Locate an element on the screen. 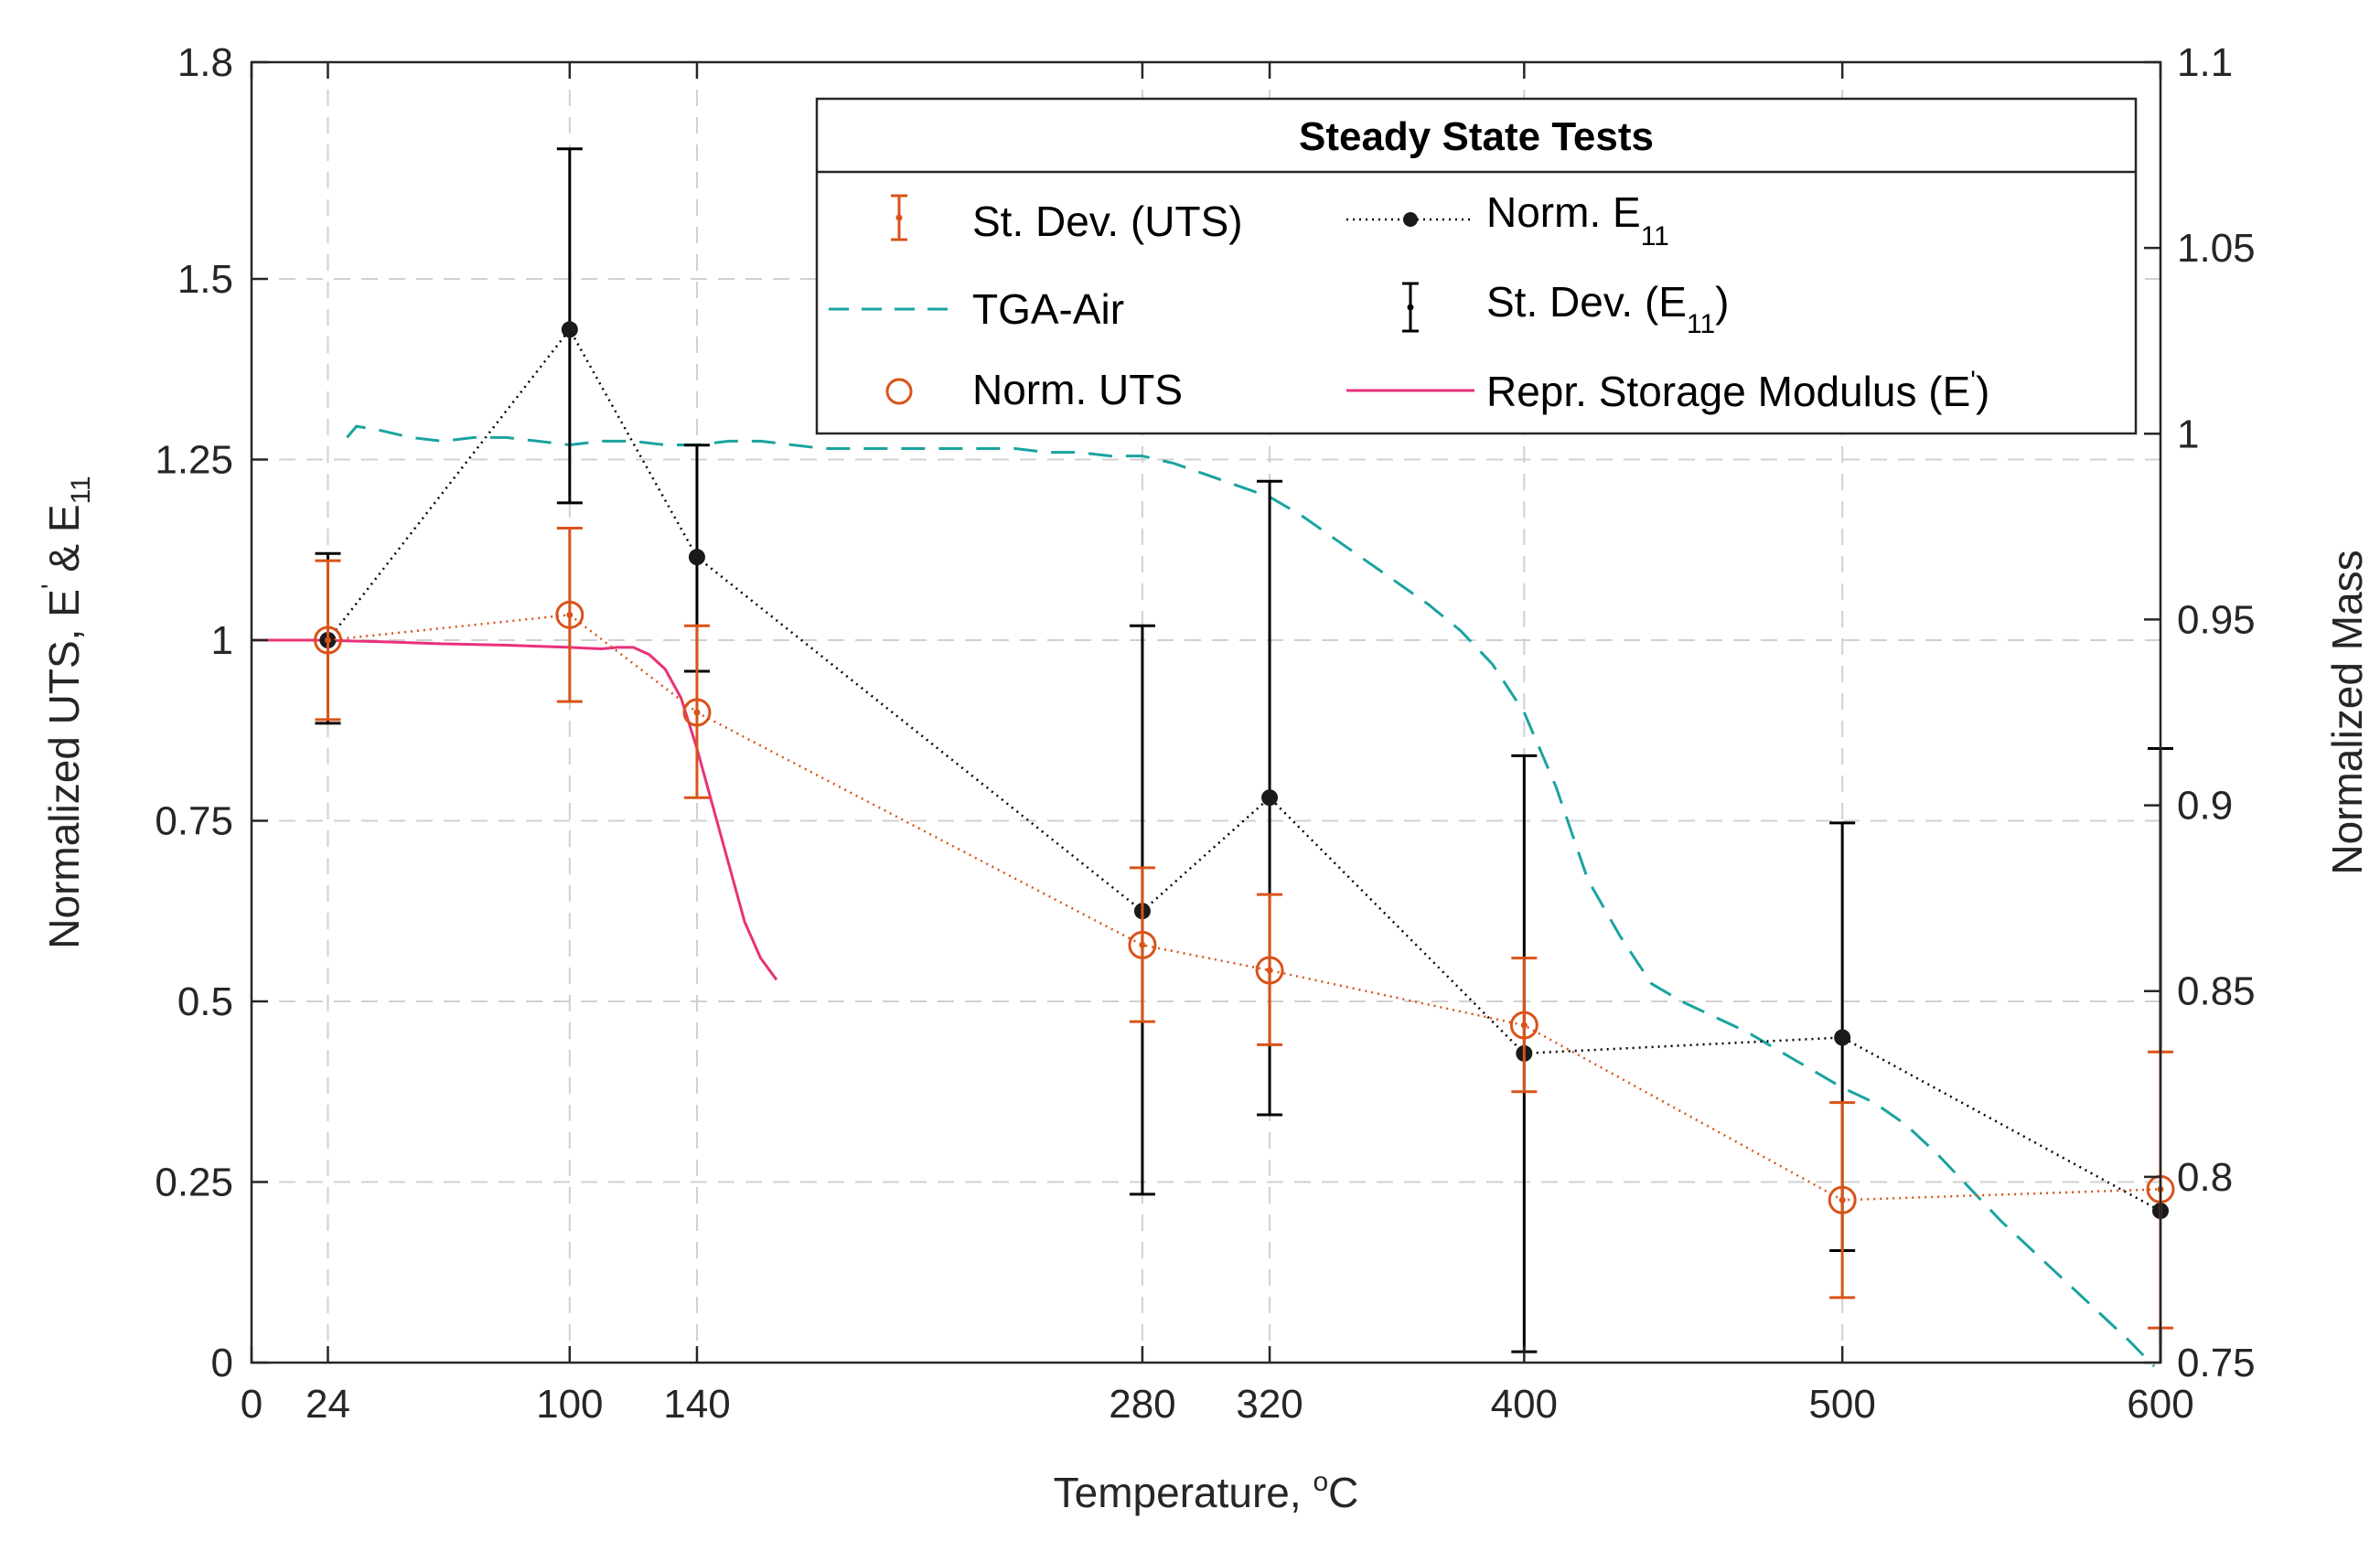 The height and width of the screenshot is (1551, 2380). y-left-tick-label: 1.25 is located at coordinates (194, 460).